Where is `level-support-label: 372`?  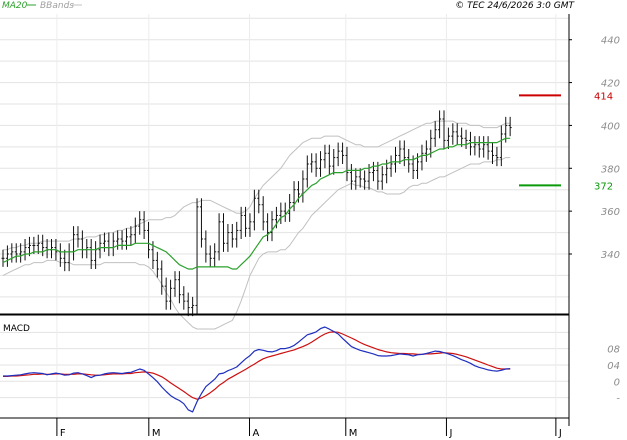 level-support-label: 372 is located at coordinates (603, 186).